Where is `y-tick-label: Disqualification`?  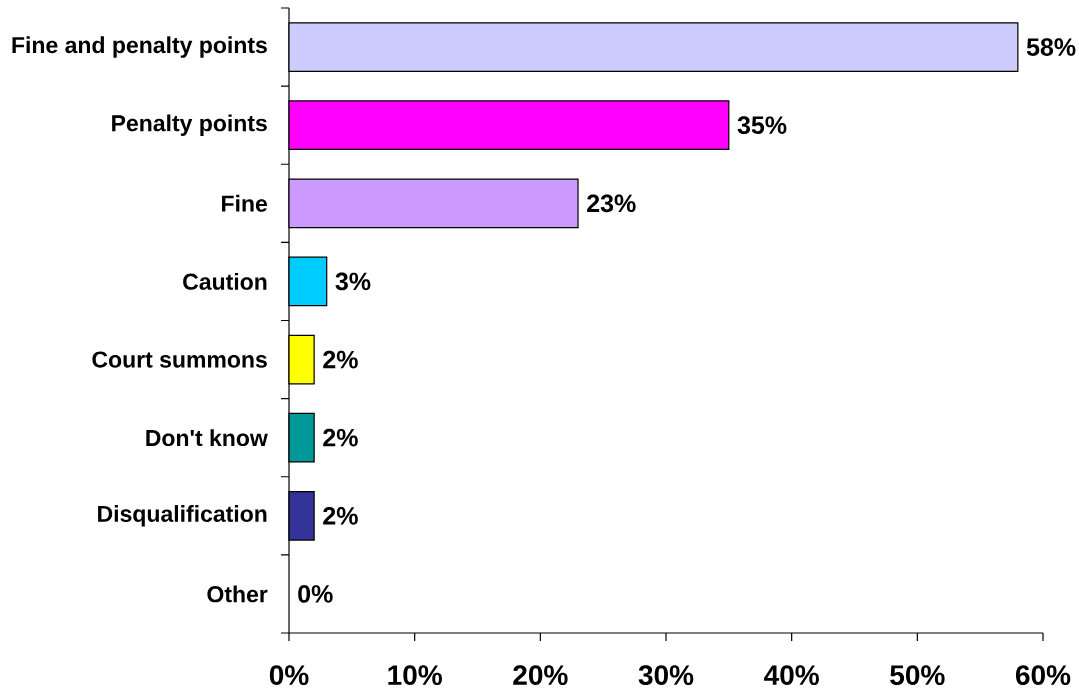
y-tick-label: Disqualification is located at coordinates (182, 516).